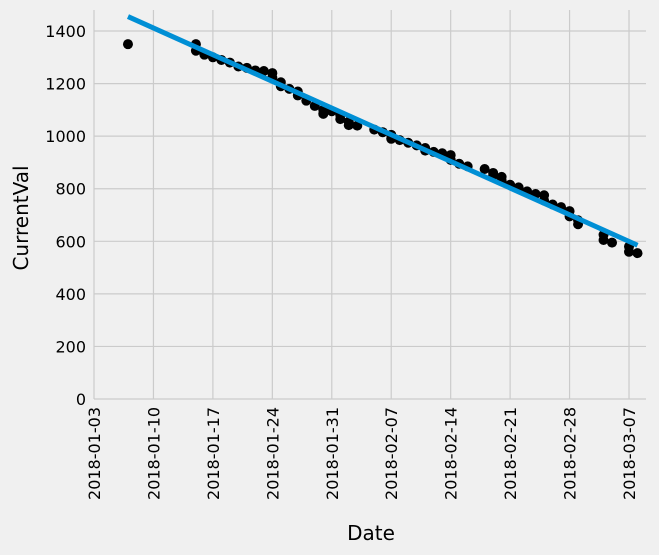 The width and height of the screenshot is (659, 555). Describe the element at coordinates (70, 189) in the screenshot. I see `y-tick-label: 800` at that location.